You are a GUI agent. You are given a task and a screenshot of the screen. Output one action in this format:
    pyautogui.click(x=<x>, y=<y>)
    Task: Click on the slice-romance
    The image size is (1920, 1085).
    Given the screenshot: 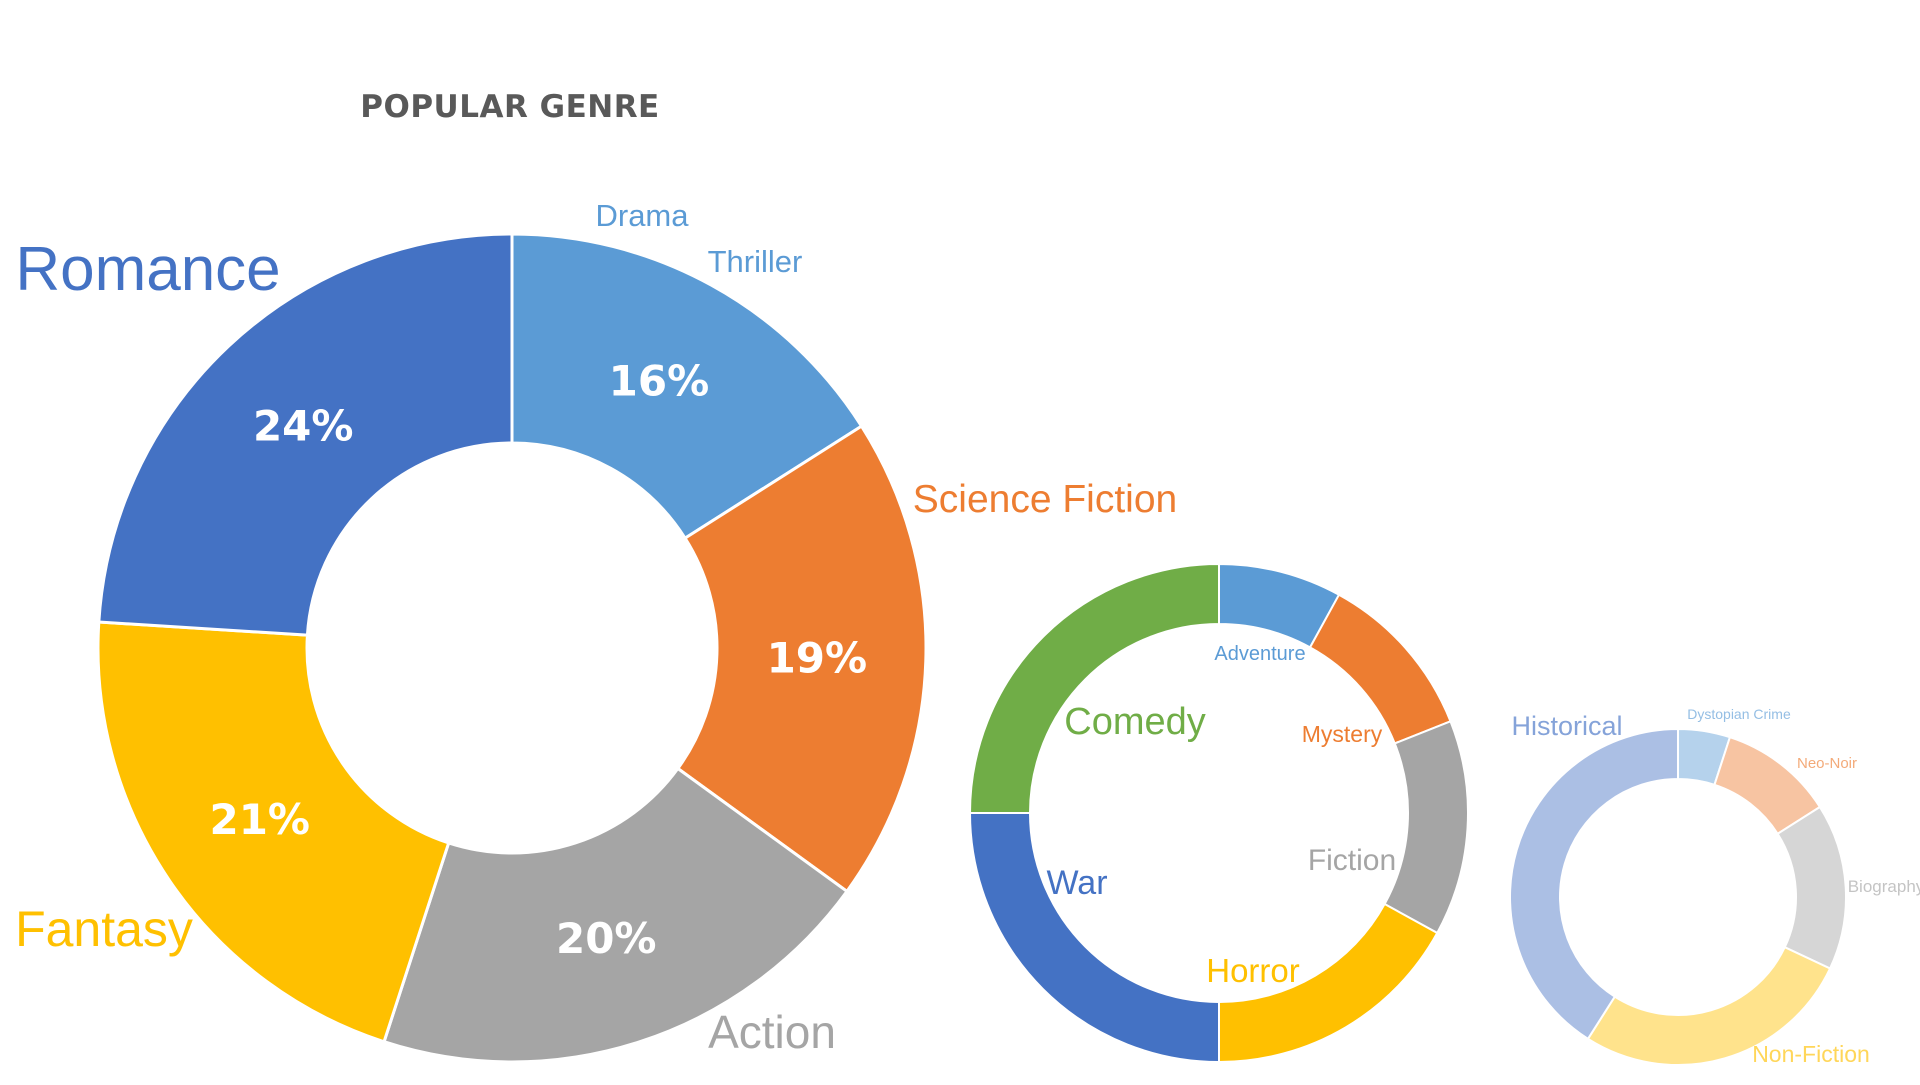 What is the action you would take?
    pyautogui.click(x=305, y=434)
    